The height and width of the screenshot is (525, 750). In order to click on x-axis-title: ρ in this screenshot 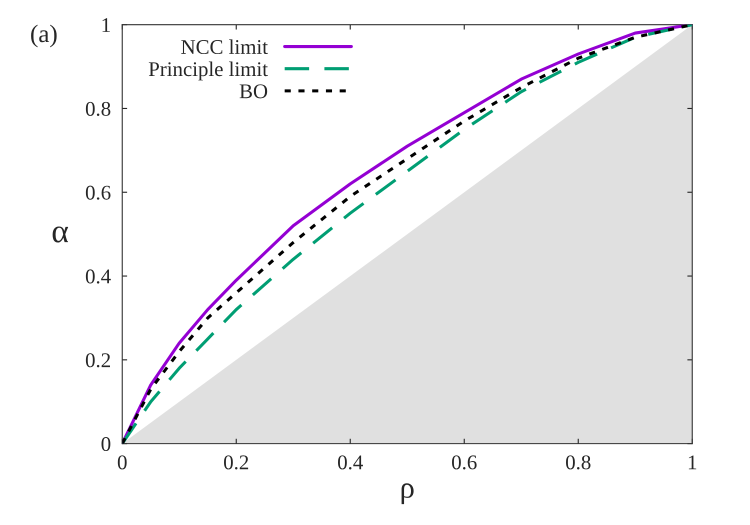, I will do `click(408, 493)`.